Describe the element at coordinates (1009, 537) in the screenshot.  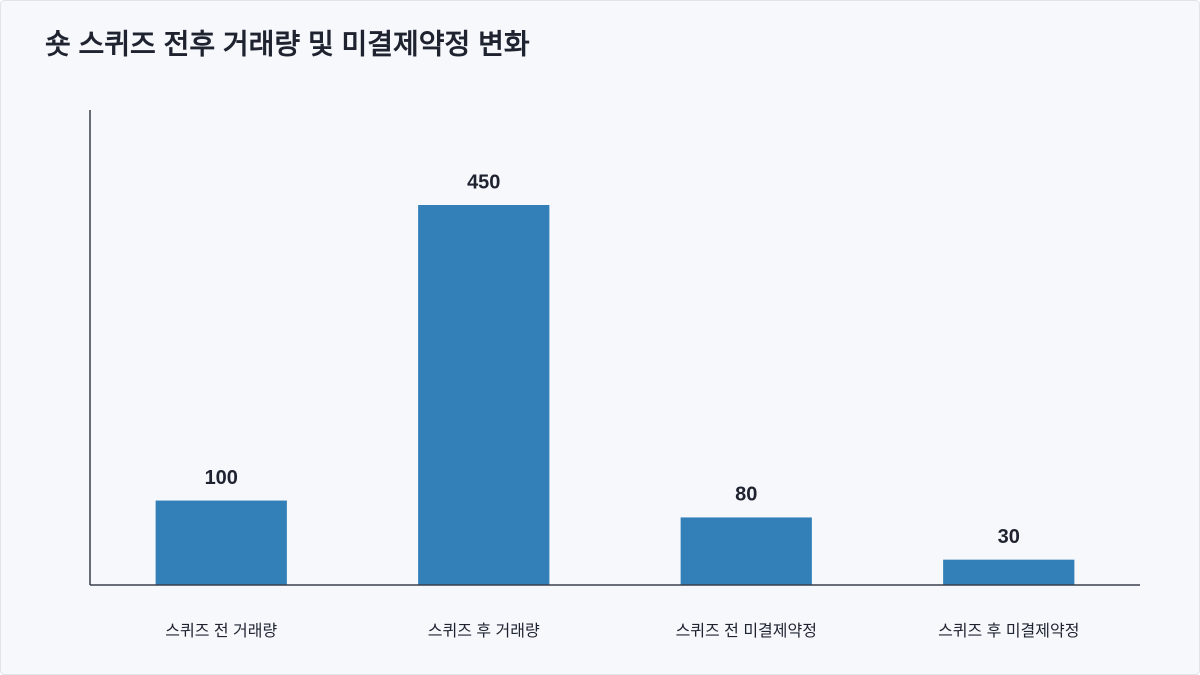
I see `value-label: 30` at that location.